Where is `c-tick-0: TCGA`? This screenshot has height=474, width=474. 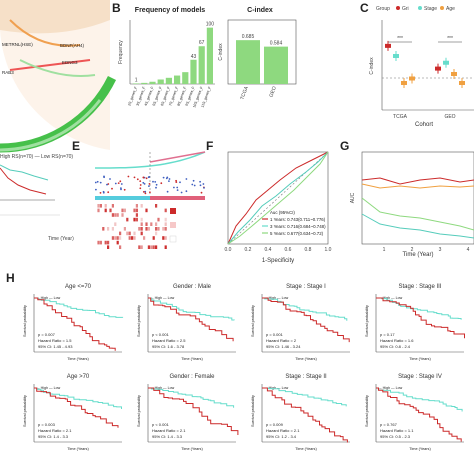 c-tick-0: TCGA is located at coordinates (400, 117).